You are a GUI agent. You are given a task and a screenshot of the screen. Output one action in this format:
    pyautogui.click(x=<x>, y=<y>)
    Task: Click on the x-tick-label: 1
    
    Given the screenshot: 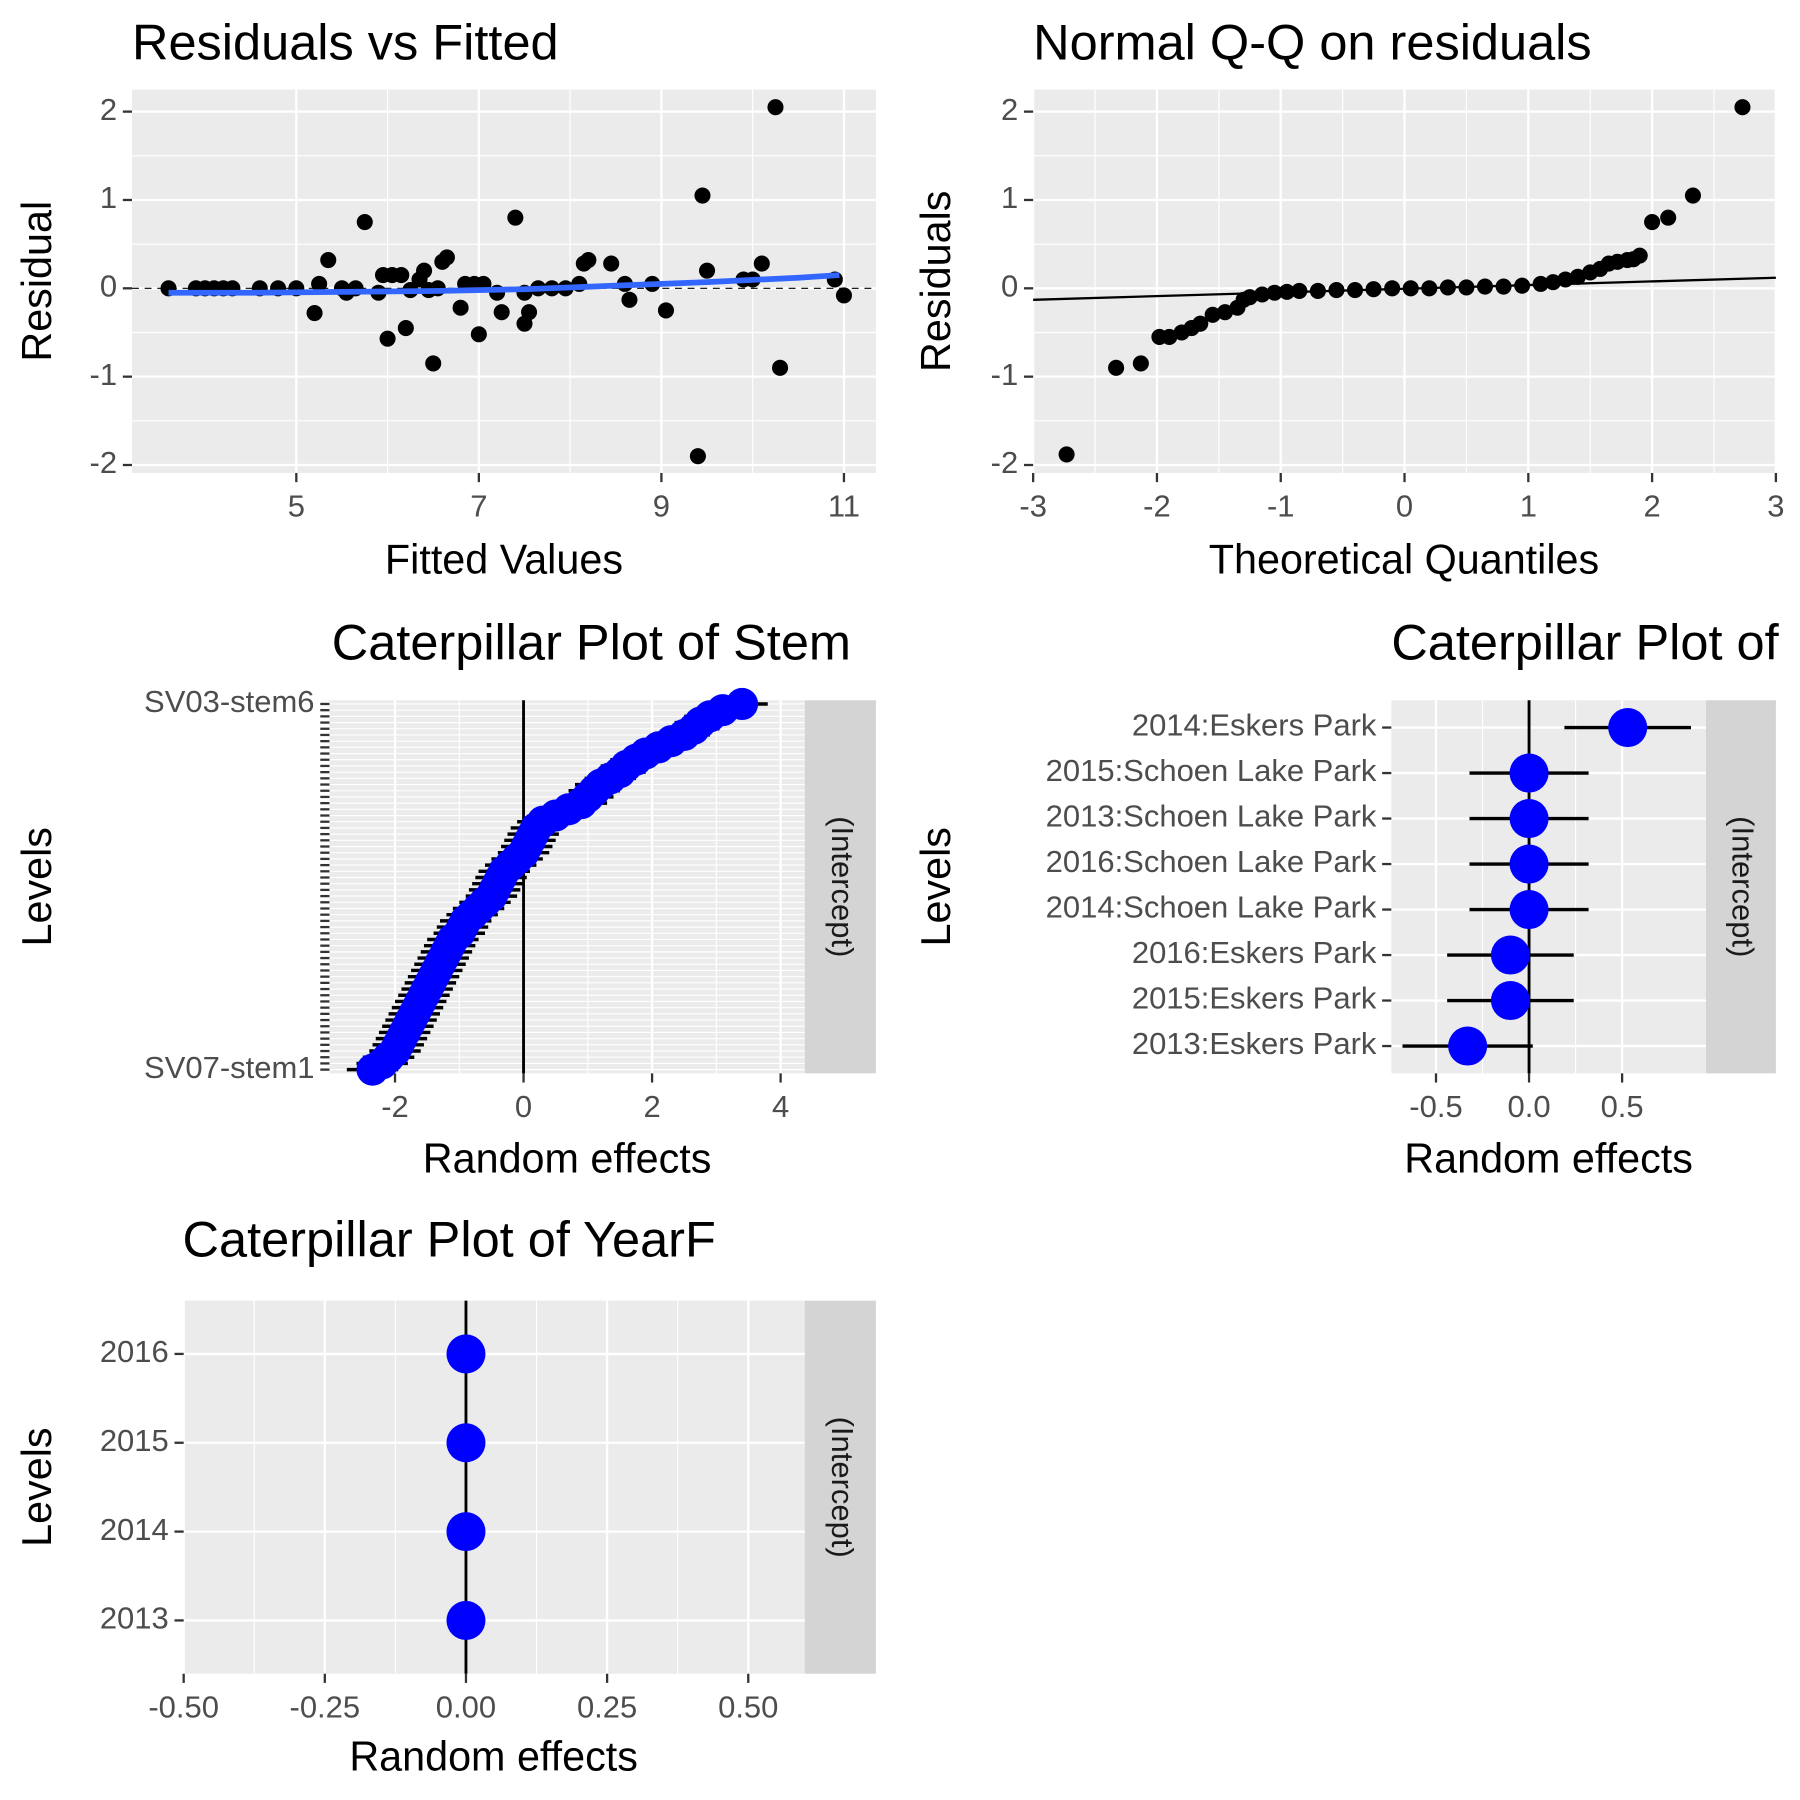 What is the action you would take?
    pyautogui.click(x=1528, y=506)
    